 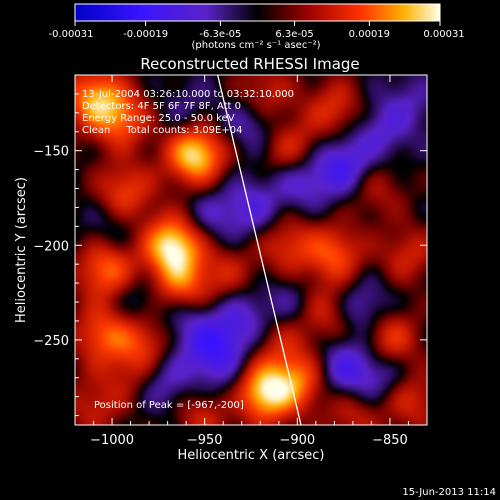 I want to click on annotation-detectors: Detectors: 4F 5F 6F 7F 8F, Att 0, so click(x=161, y=106).